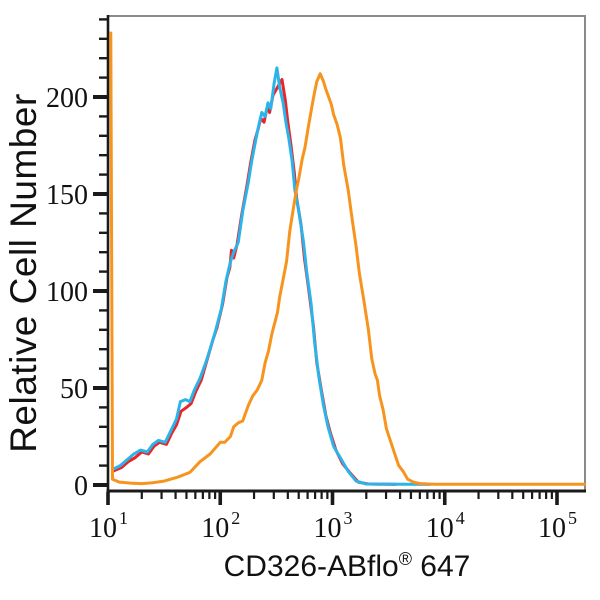 This screenshot has width=600, height=600. I want to click on y-axis-title-text: Relative Cell Number, so click(23, 273).